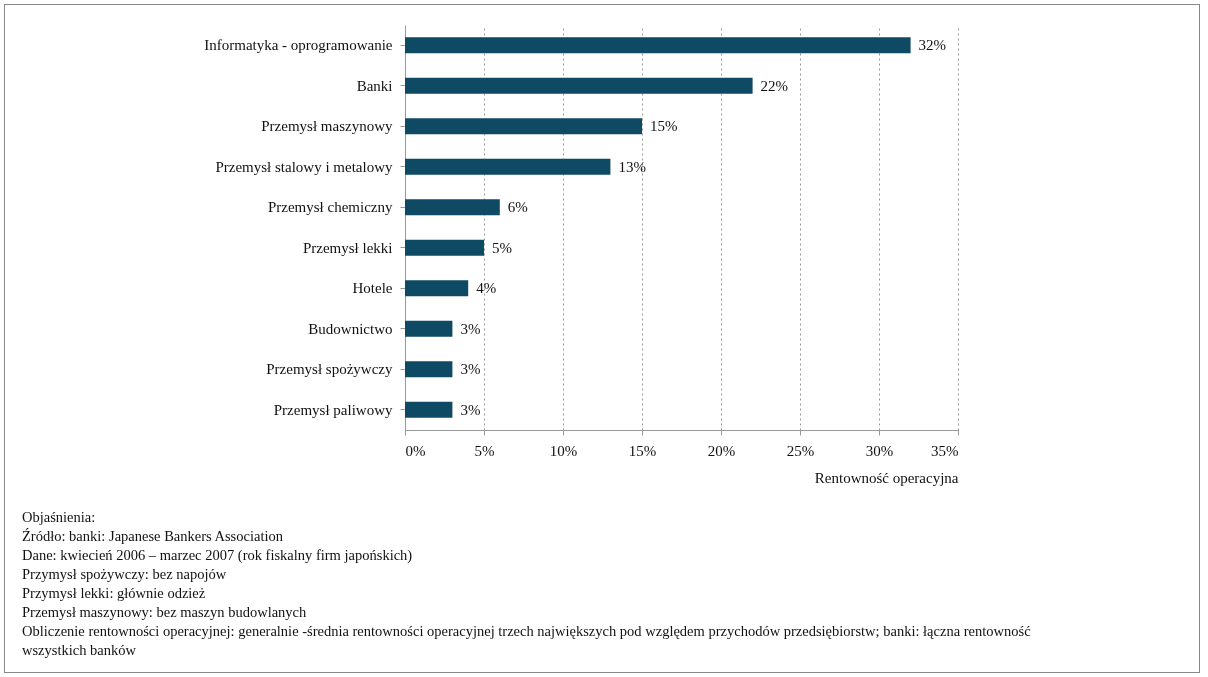 The width and height of the screenshot is (1208, 677). I want to click on y-tick-label: Przemysł lekki, so click(347, 247).